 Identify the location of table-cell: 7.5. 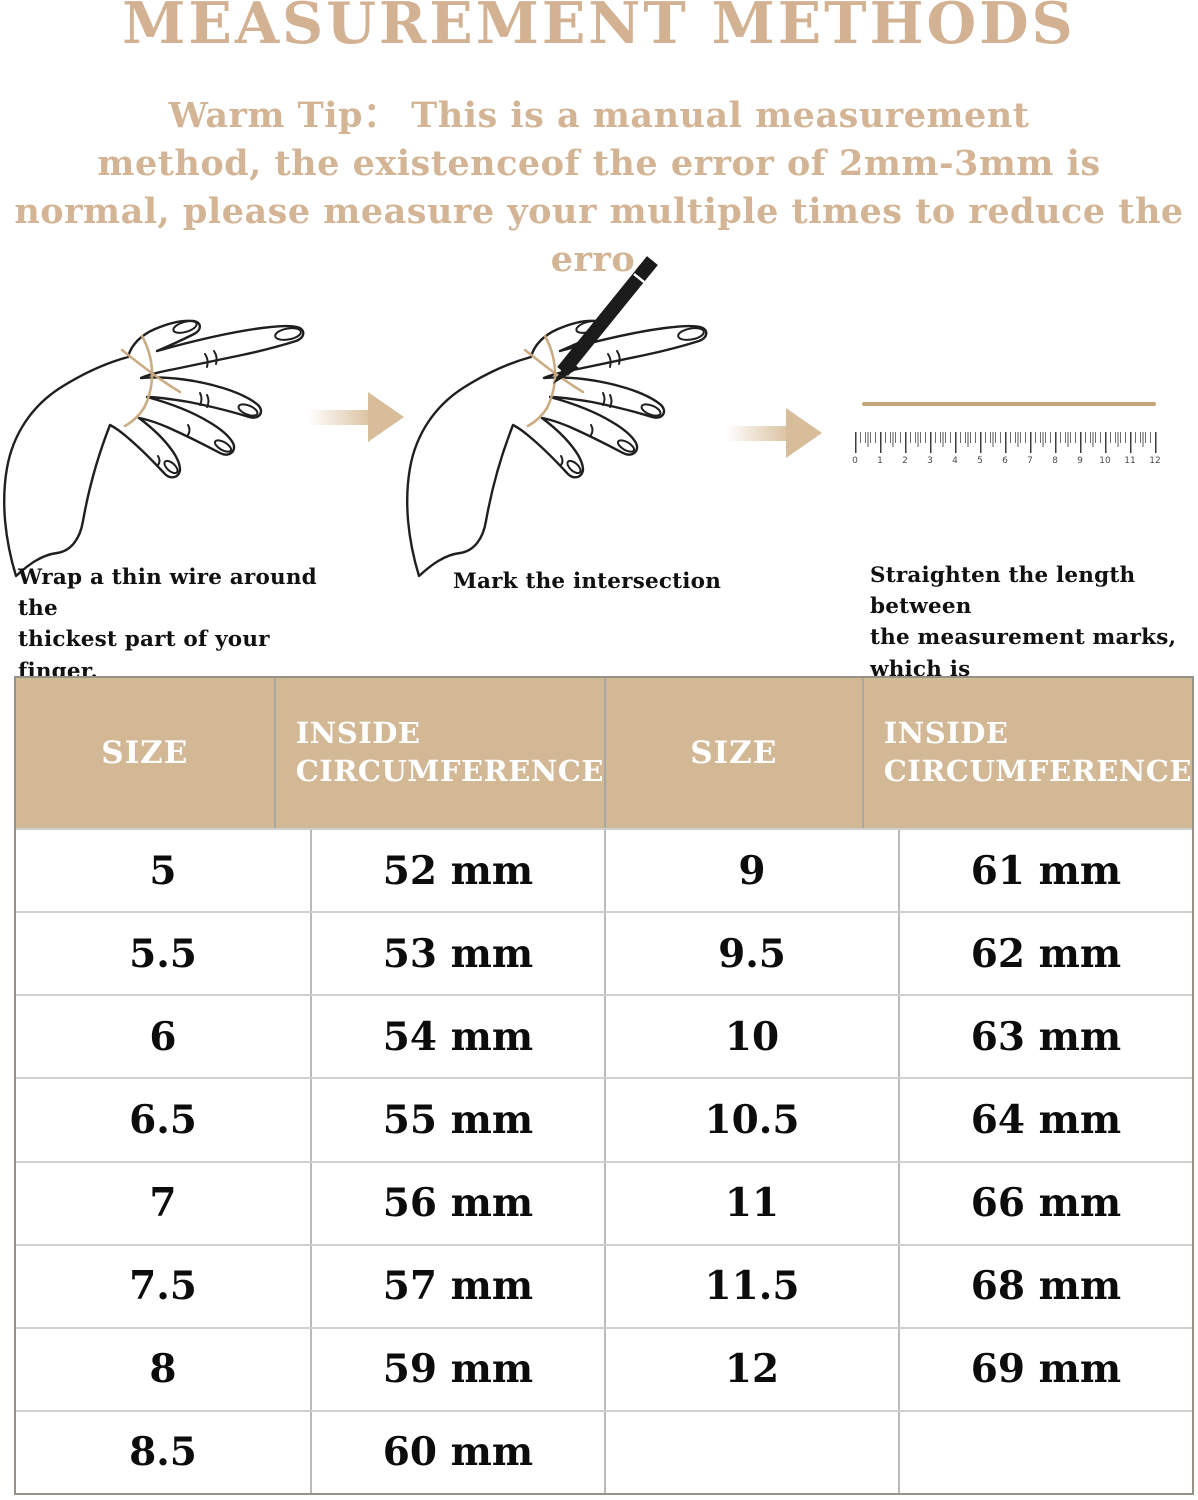
(163, 1286).